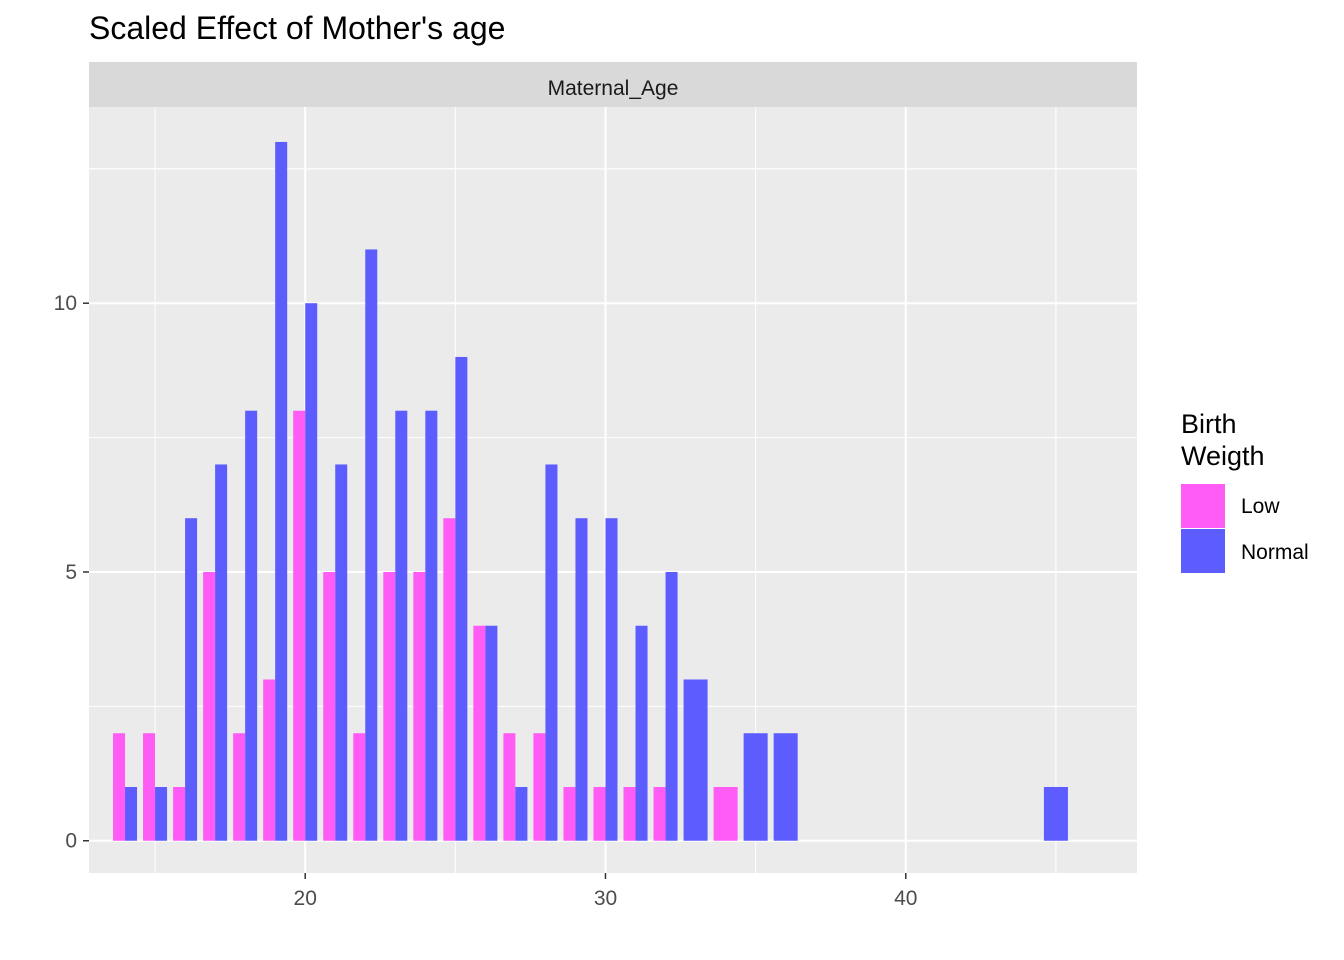  I want to click on y-tick-label: 0, so click(71, 841).